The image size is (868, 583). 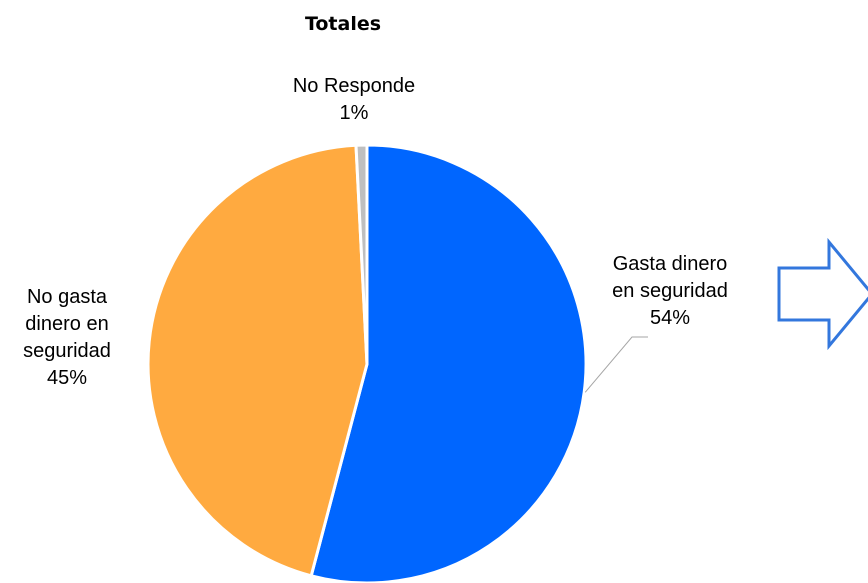 I want to click on slice-percent-label: 54%, so click(x=670, y=318).